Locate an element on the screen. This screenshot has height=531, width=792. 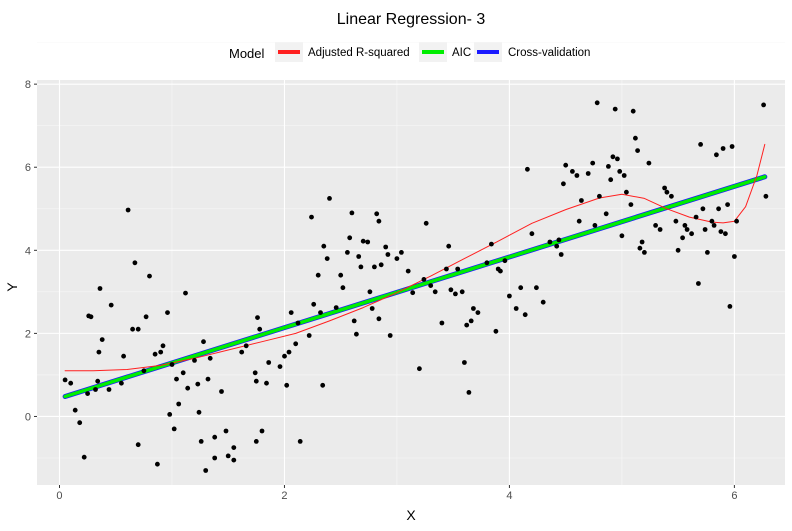
x-axis: 0 2 4 6 is located at coordinates (396, 493).